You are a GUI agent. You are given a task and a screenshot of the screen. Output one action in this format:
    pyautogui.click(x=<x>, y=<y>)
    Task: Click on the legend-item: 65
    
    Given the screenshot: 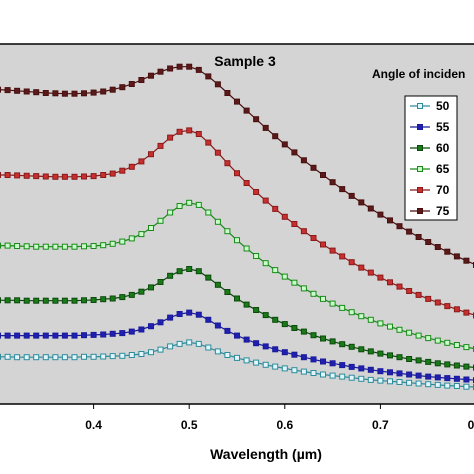 What is the action you would take?
    pyautogui.click(x=430, y=169)
    